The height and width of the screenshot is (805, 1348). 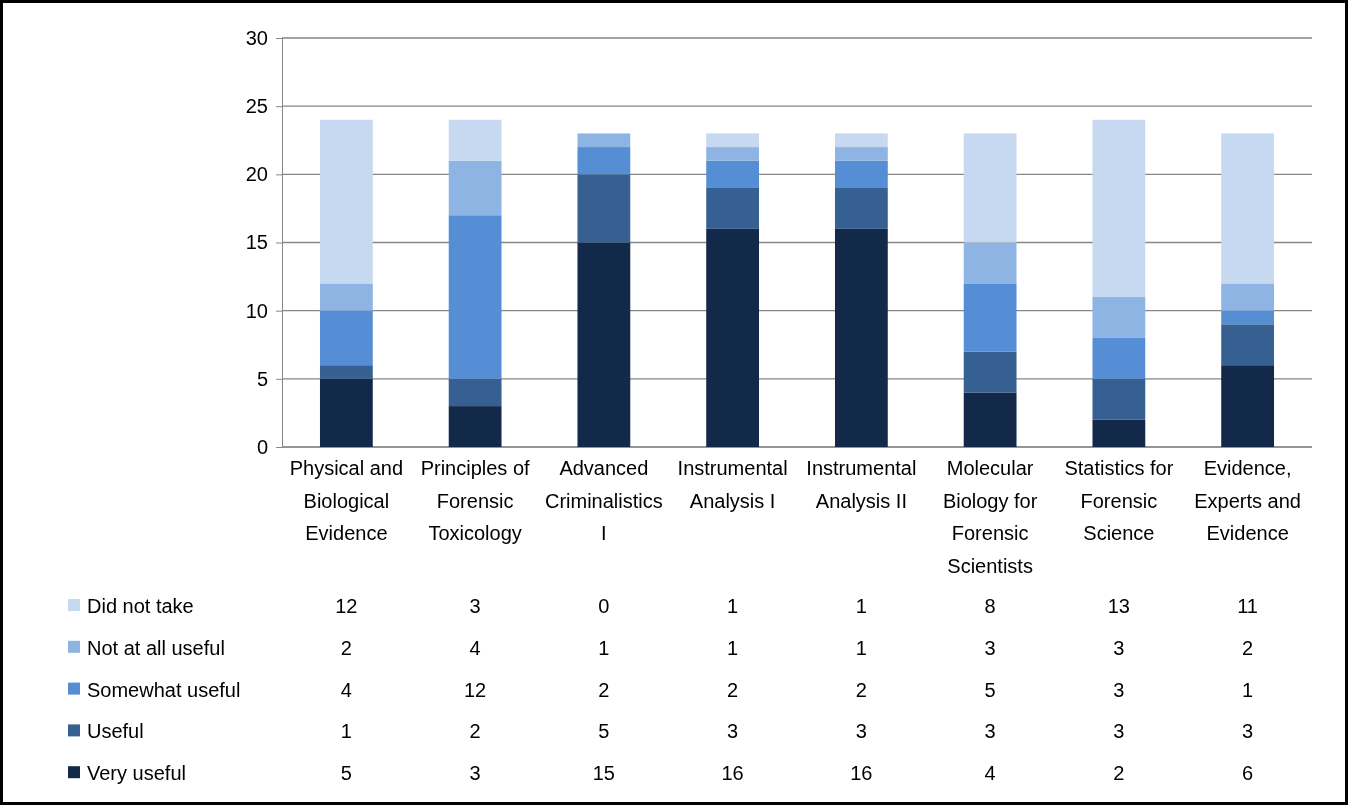 What do you see at coordinates (256, 242) in the screenshot?
I see `y-tick-label: 15` at bounding box center [256, 242].